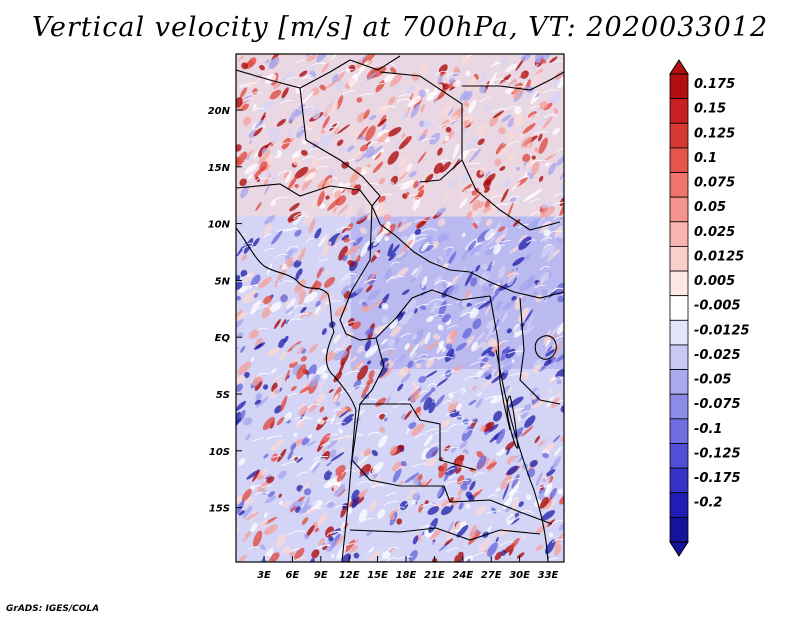 This screenshot has width=800, height=618. I want to click on grads-credit: GrADS: IGES/COLA, so click(53, 609).